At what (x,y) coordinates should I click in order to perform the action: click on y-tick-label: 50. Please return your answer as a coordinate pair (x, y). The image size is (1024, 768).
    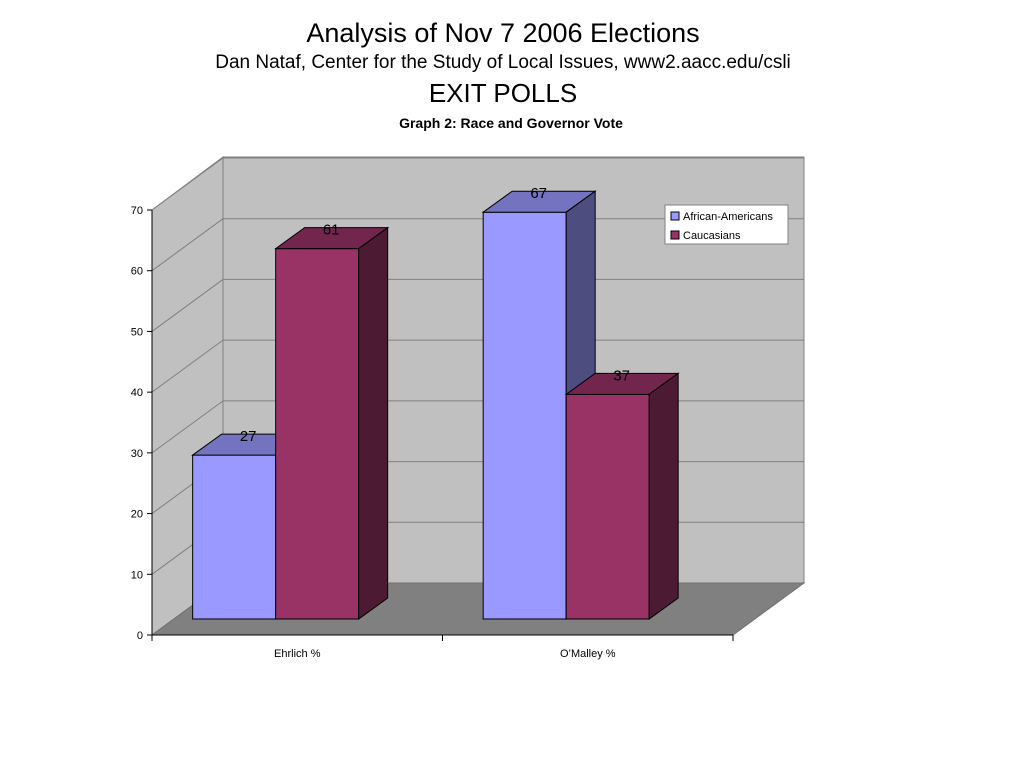
    Looking at the image, I should click on (137, 332).